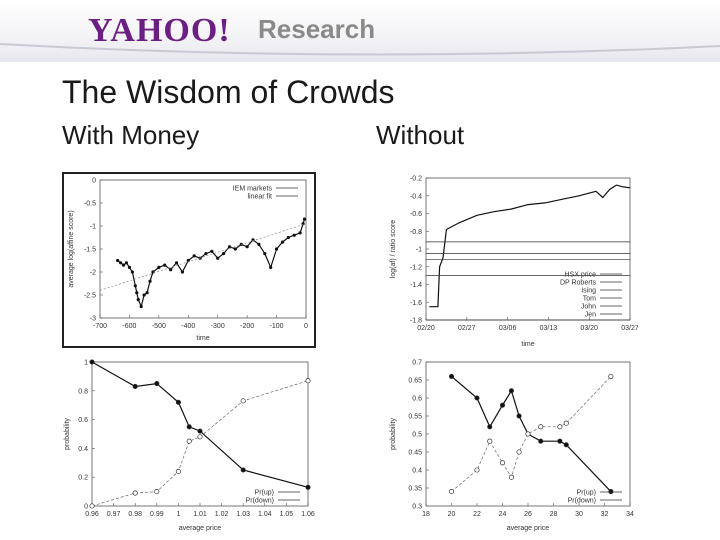 The image size is (720, 540). I want to click on yahoo-logo: YAHOO!, so click(159, 30).